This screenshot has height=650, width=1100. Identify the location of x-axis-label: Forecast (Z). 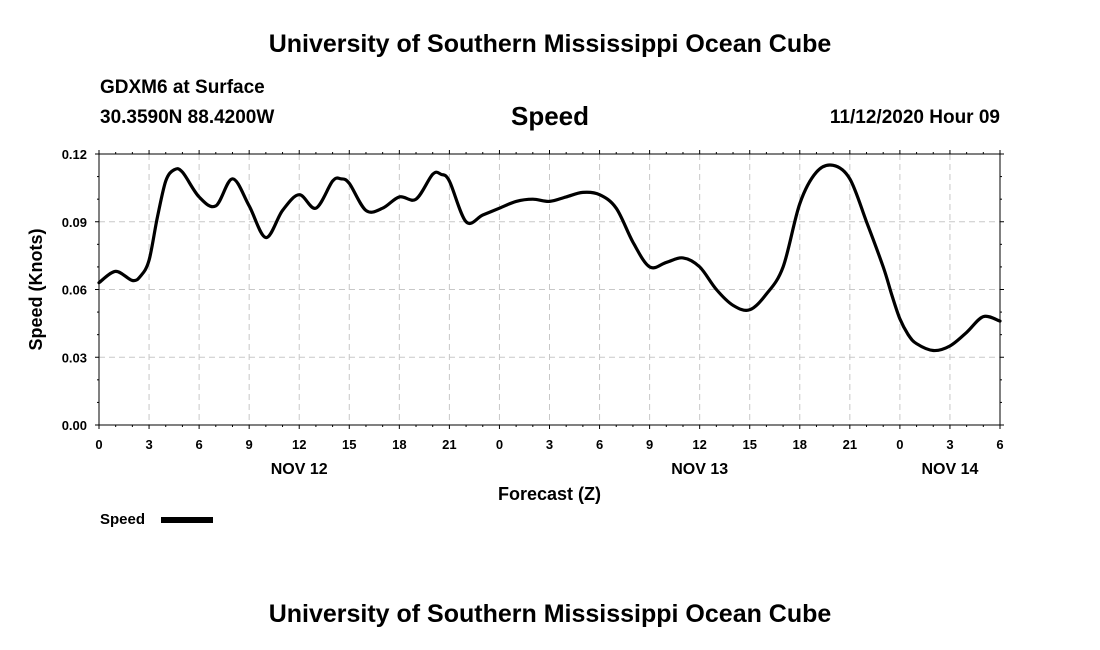
(549, 494).